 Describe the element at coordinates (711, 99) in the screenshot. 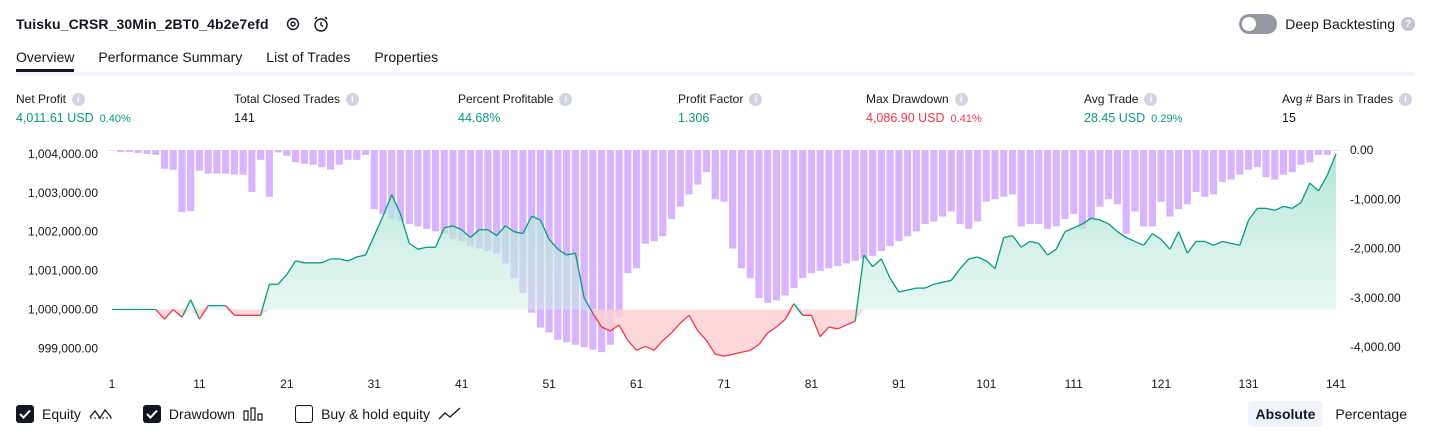

I see `metric-label: Profit Factor` at that location.